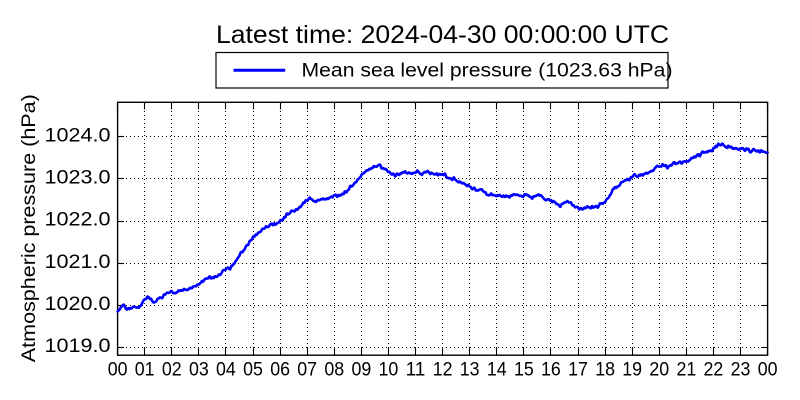  Describe the element at coordinates (361, 369) in the screenshot. I see `svg-text: 09` at that location.